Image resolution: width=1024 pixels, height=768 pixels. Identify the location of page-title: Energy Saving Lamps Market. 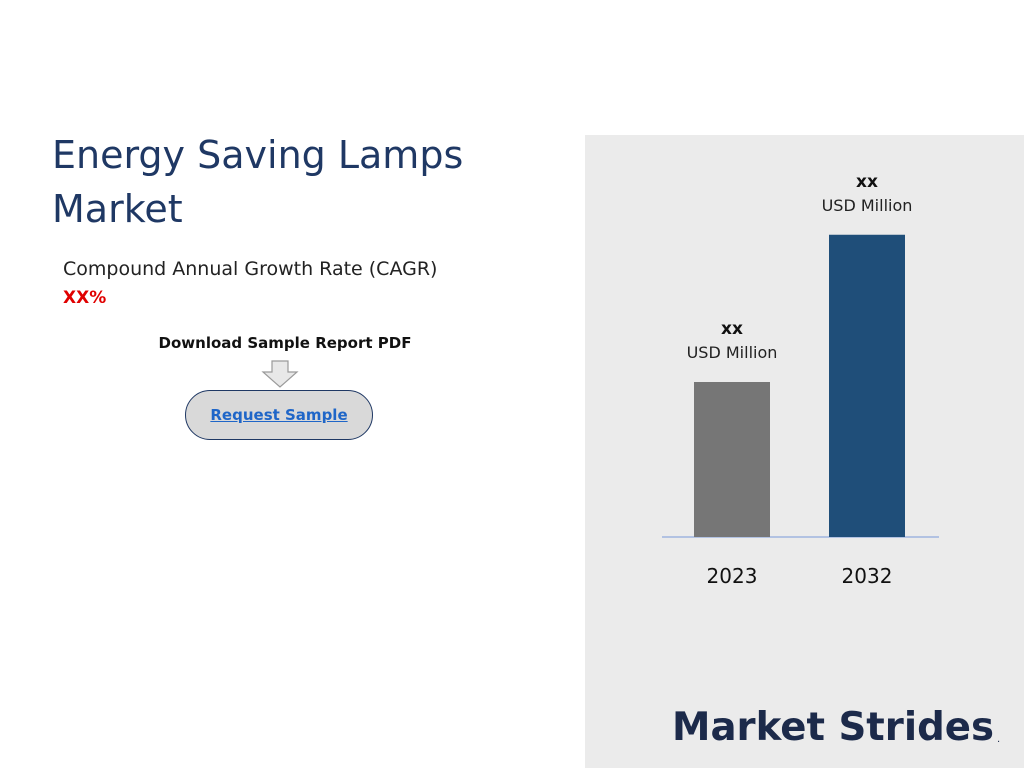
(258, 182).